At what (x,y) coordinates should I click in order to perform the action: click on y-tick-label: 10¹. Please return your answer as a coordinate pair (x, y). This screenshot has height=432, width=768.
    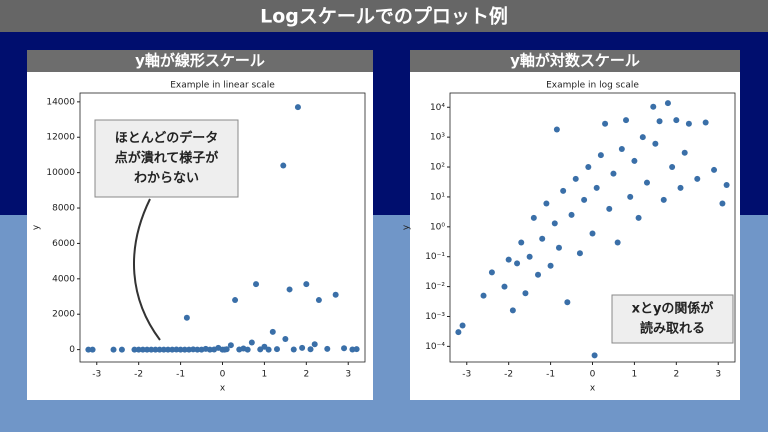
    Looking at the image, I should click on (437, 197).